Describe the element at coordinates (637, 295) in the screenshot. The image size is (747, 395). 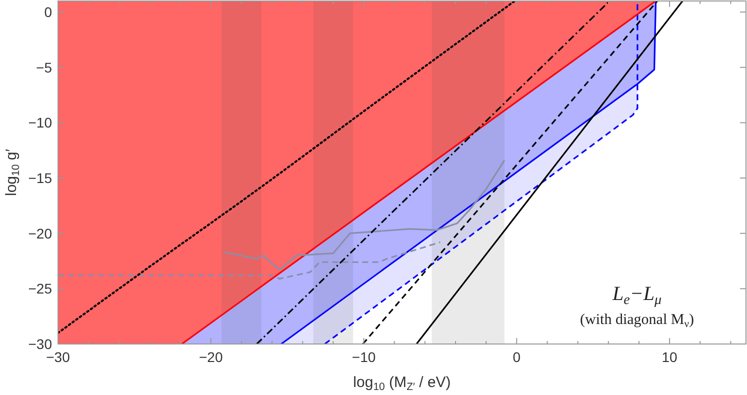
I see `annotation: L$_{e}$−L$_{μ}$` at that location.